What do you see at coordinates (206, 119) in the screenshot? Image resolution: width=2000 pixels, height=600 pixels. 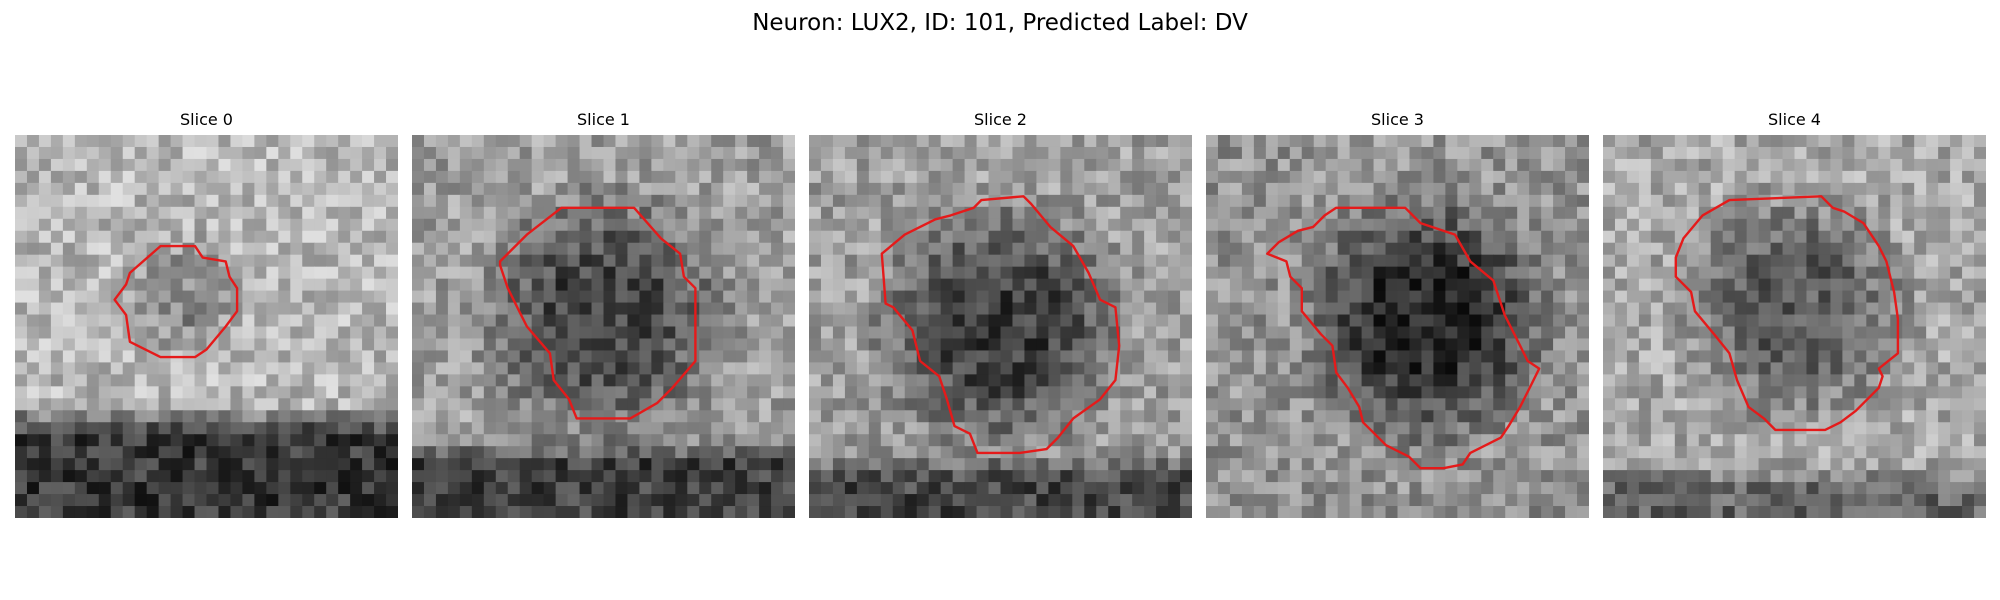 I see `slice-title: Slice 0` at bounding box center [206, 119].